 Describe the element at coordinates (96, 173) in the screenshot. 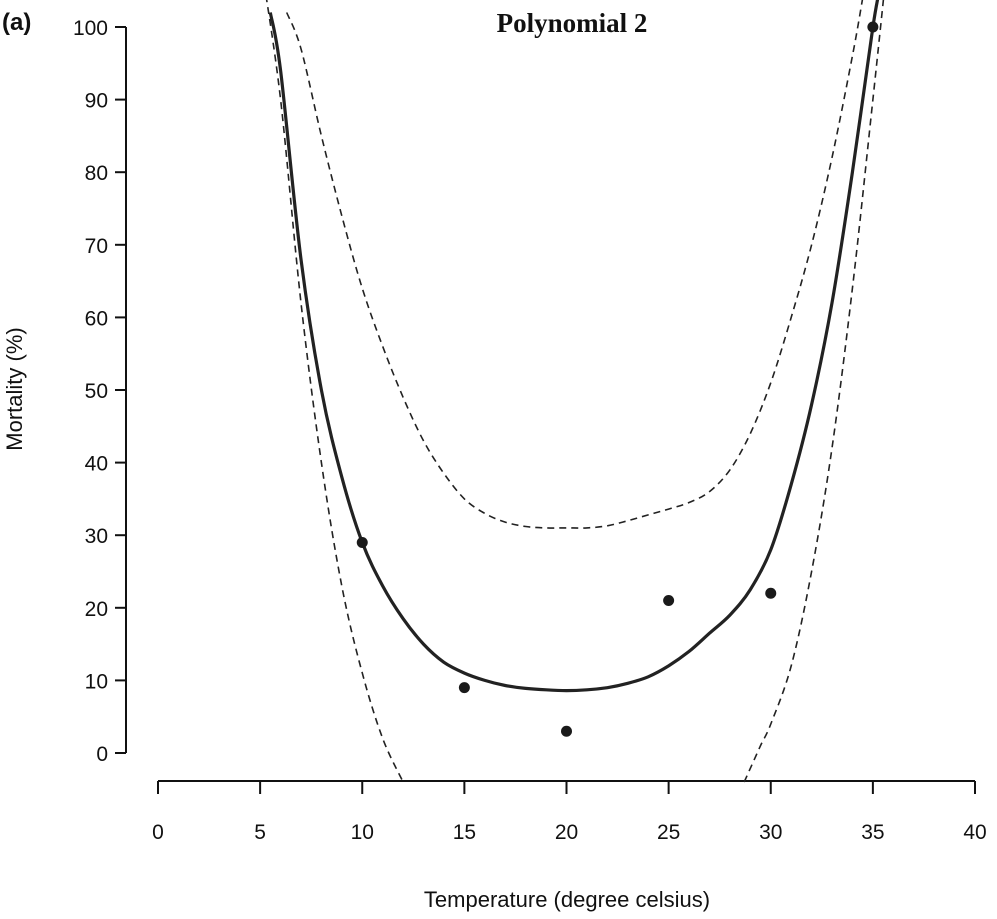

I see `y-tick-label: 80` at that location.